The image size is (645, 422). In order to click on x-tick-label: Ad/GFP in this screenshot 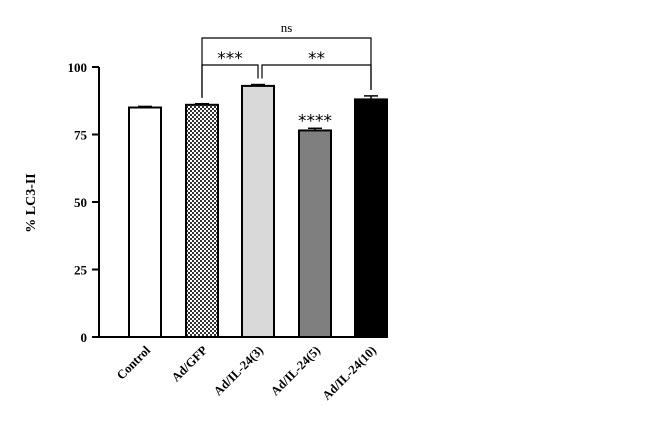, I will do `click(190, 364)`.